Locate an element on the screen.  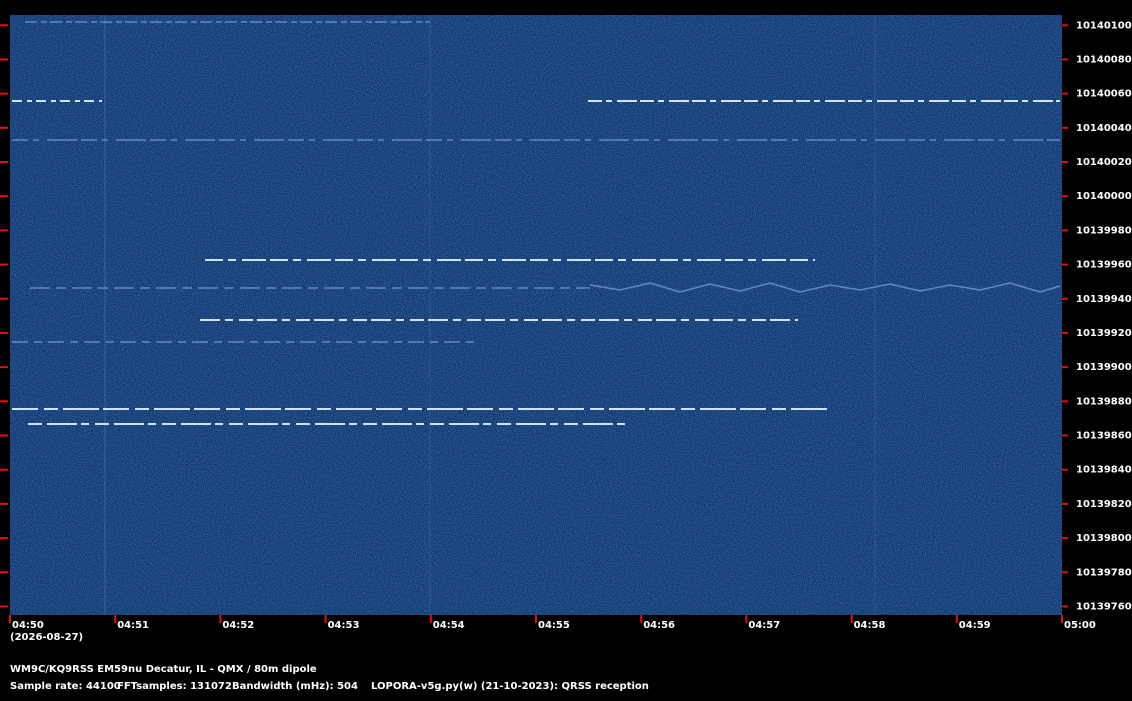
info-label: Sample rate: 44100 is located at coordinates (65, 686).